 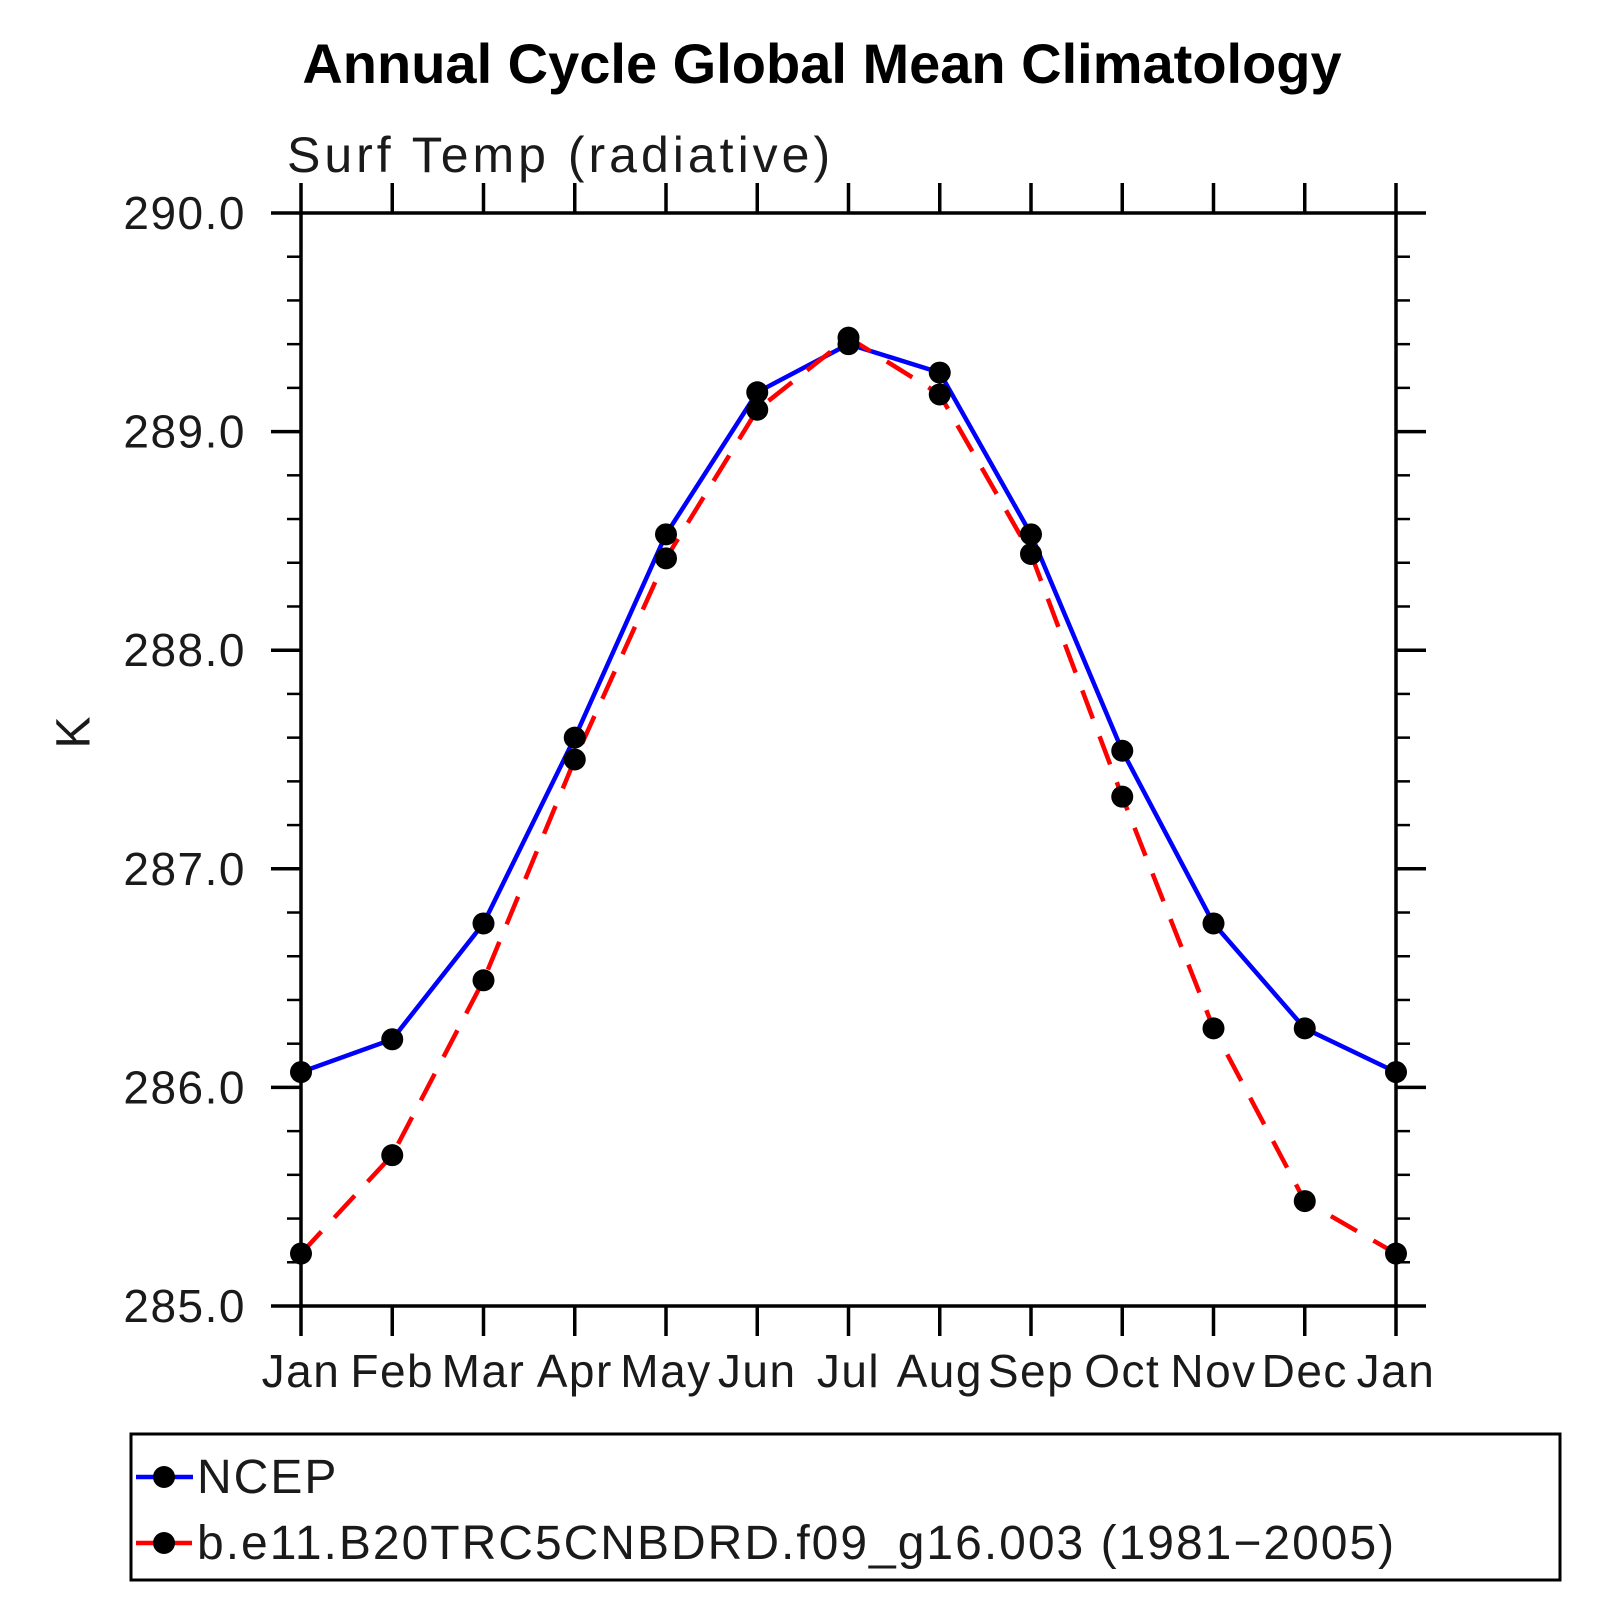 What do you see at coordinates (1305, 1371) in the screenshot?
I see `x-tick-label: Dec` at bounding box center [1305, 1371].